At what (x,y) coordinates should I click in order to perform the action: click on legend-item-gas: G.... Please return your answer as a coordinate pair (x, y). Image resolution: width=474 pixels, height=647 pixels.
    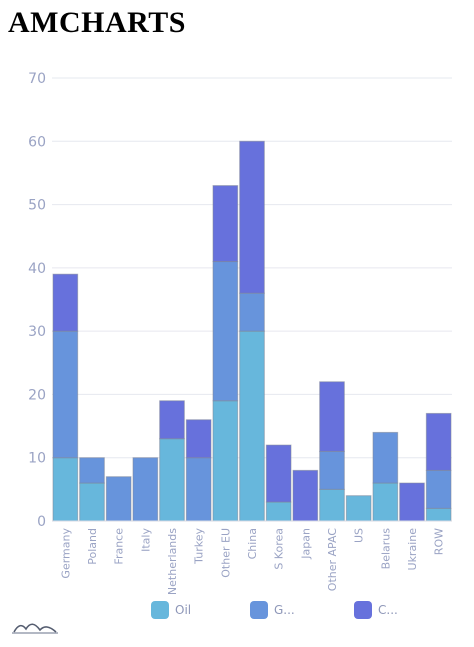
    Looking at the image, I should click on (272, 610).